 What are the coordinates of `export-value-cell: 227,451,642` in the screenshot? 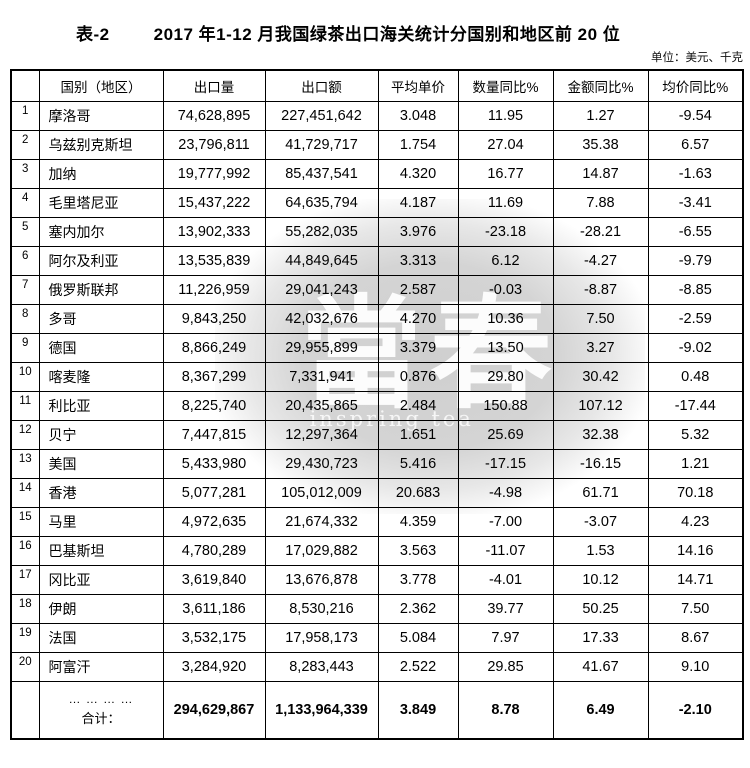 It's located at (321, 115).